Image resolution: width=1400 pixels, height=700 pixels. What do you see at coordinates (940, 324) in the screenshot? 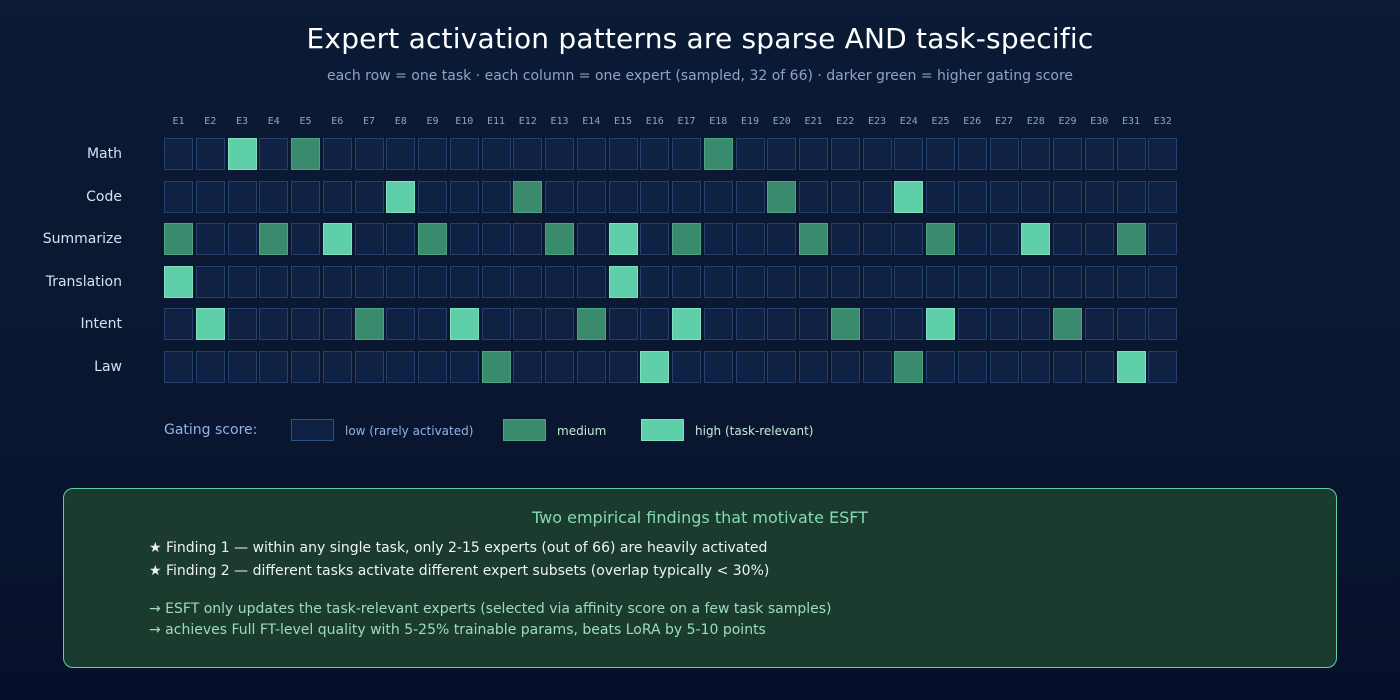
I see `heatmap-cell-intent-e25` at bounding box center [940, 324].